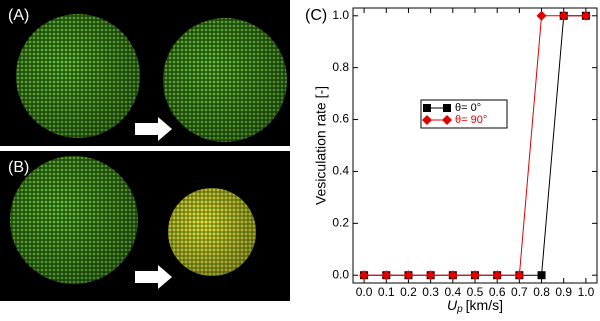 This screenshot has height=321, width=600. Describe the element at coordinates (459, 309) in the screenshot. I see `x-axis-subscript: p` at that location.